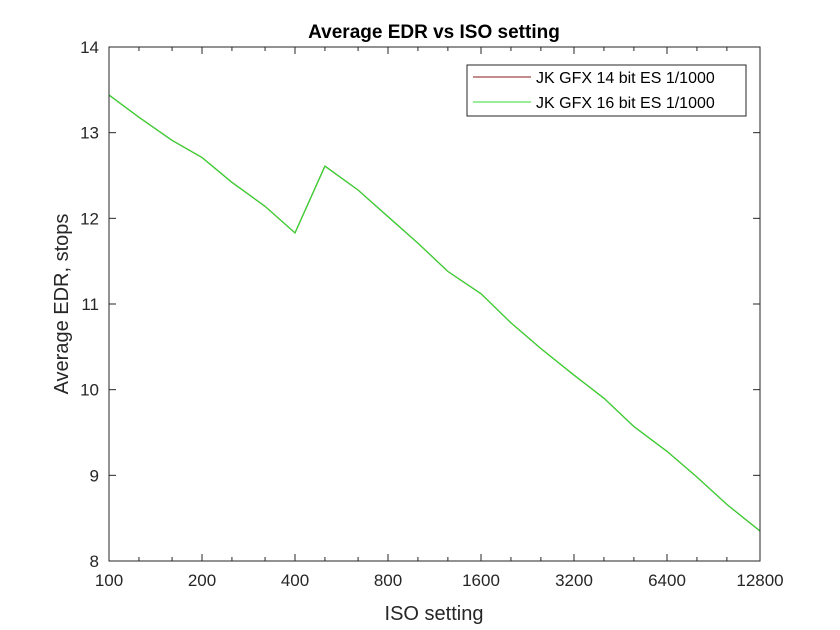 This screenshot has height=630, width=840. Describe the element at coordinates (94, 561) in the screenshot. I see `y-tick-label: 8` at that location.